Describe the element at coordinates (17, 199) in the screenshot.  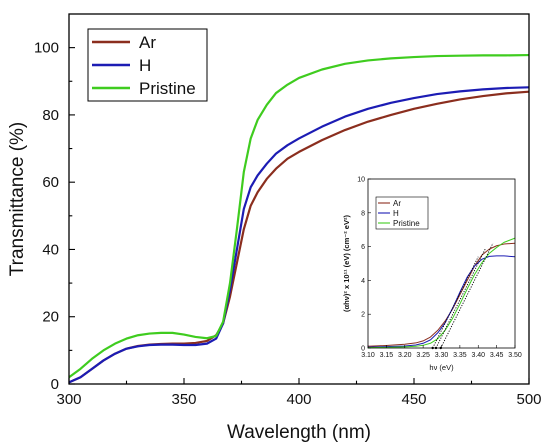
I see `main-y-axis-title: Transmittance (%)` at that location.